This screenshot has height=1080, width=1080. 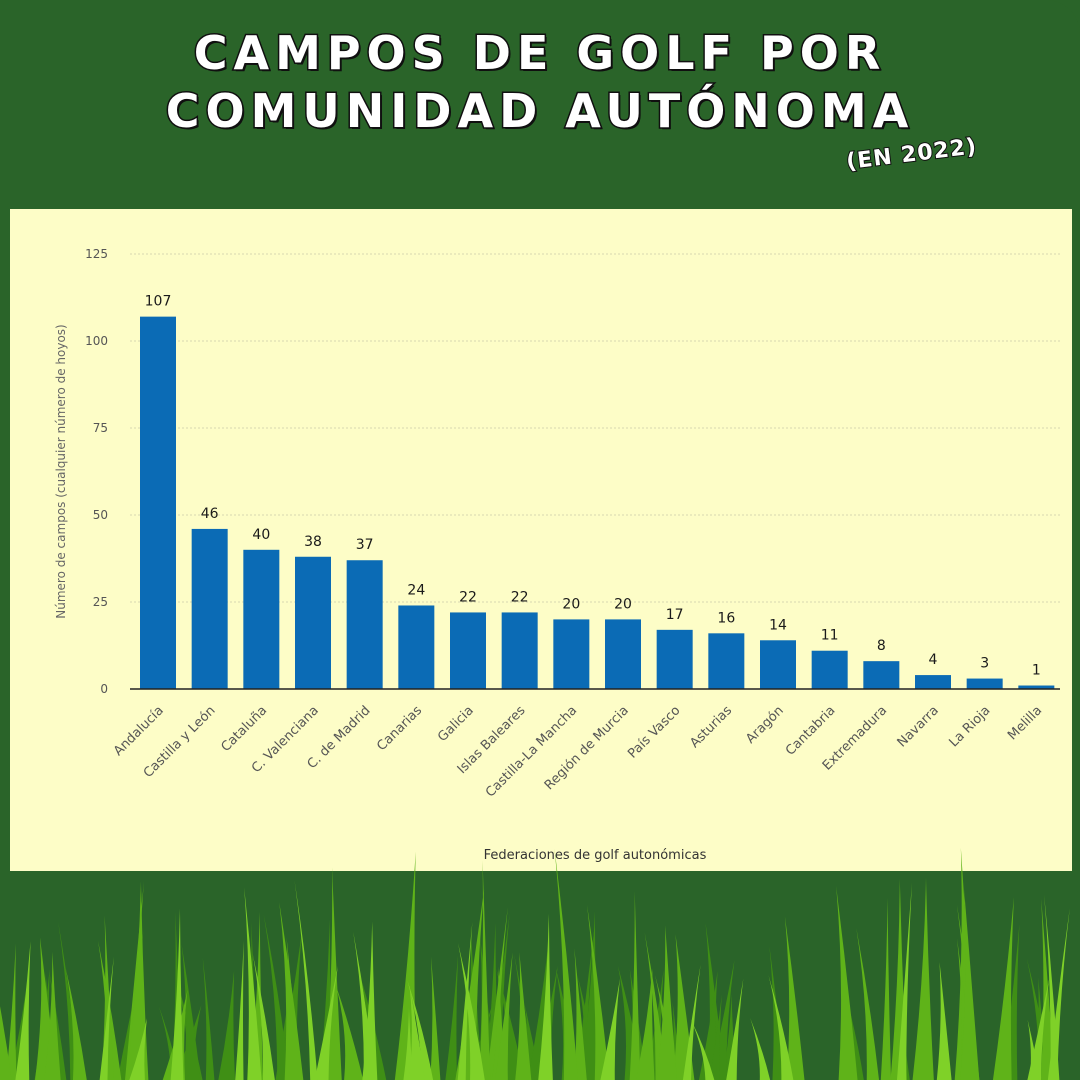 What do you see at coordinates (654, 732) in the screenshot?
I see `x-tick-label: País Vasco` at bounding box center [654, 732].